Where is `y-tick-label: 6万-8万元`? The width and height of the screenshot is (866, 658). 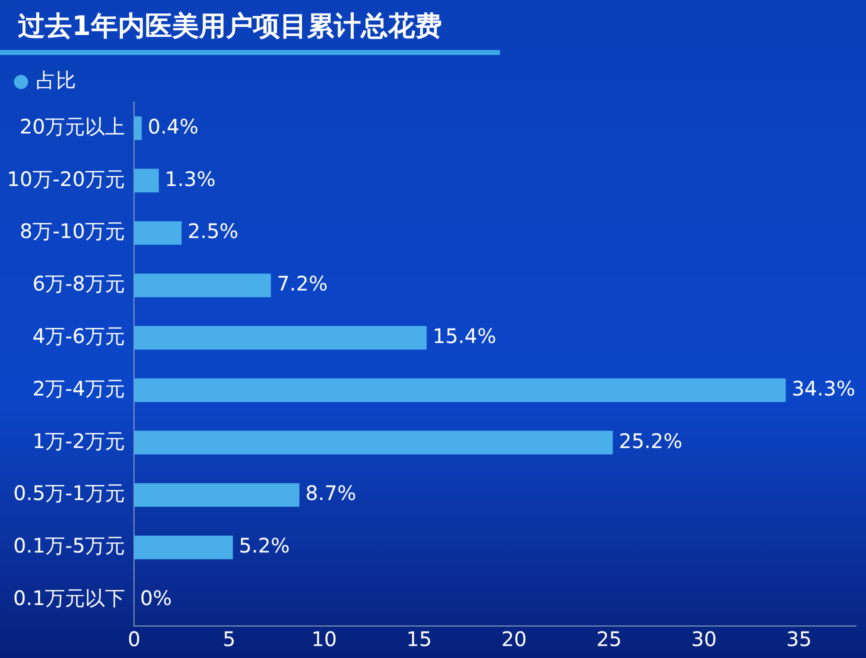 y-tick-label: 6万-8万元 is located at coordinates (79, 284).